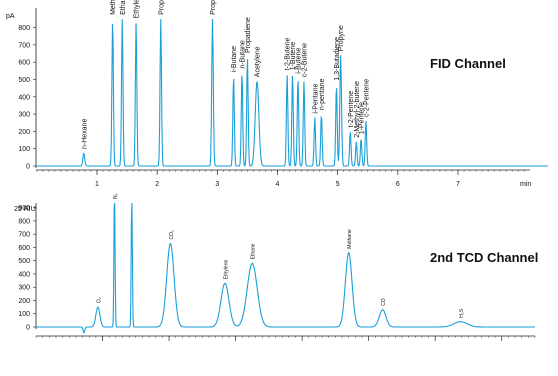  What do you see at coordinates (84, 134) in the screenshot?
I see `peak-label: n-Hexane` at bounding box center [84, 134].